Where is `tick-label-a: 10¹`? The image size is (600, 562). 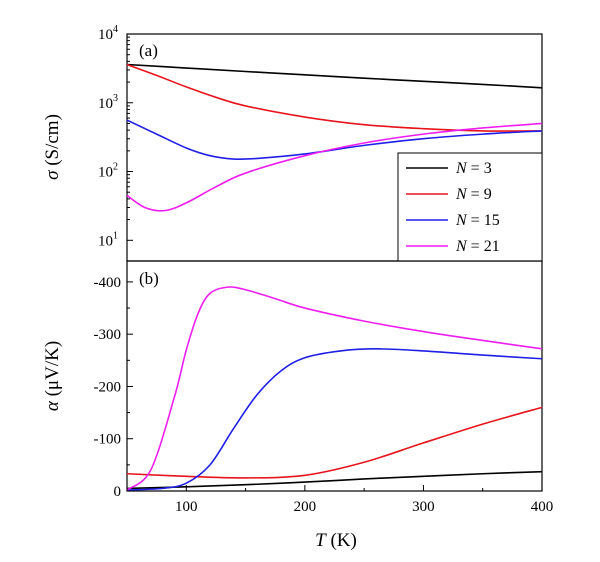 tick-label-a: 10¹ is located at coordinates (108, 239).